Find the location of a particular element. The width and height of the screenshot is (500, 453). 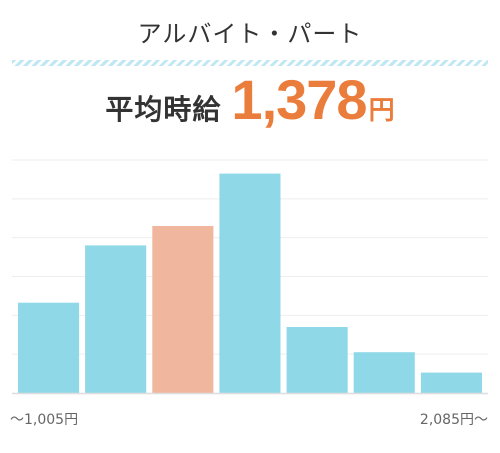

average-wage-unit: 円 is located at coordinates (381, 111).